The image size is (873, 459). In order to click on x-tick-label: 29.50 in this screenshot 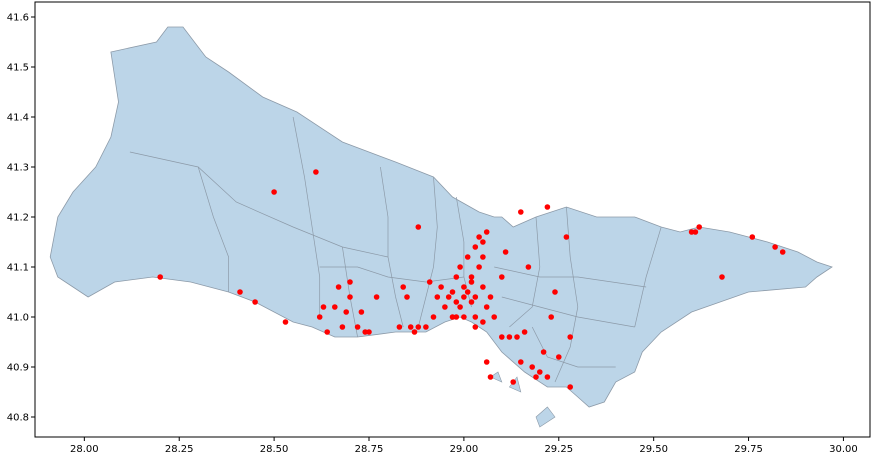, I will do `click(653, 449)`.